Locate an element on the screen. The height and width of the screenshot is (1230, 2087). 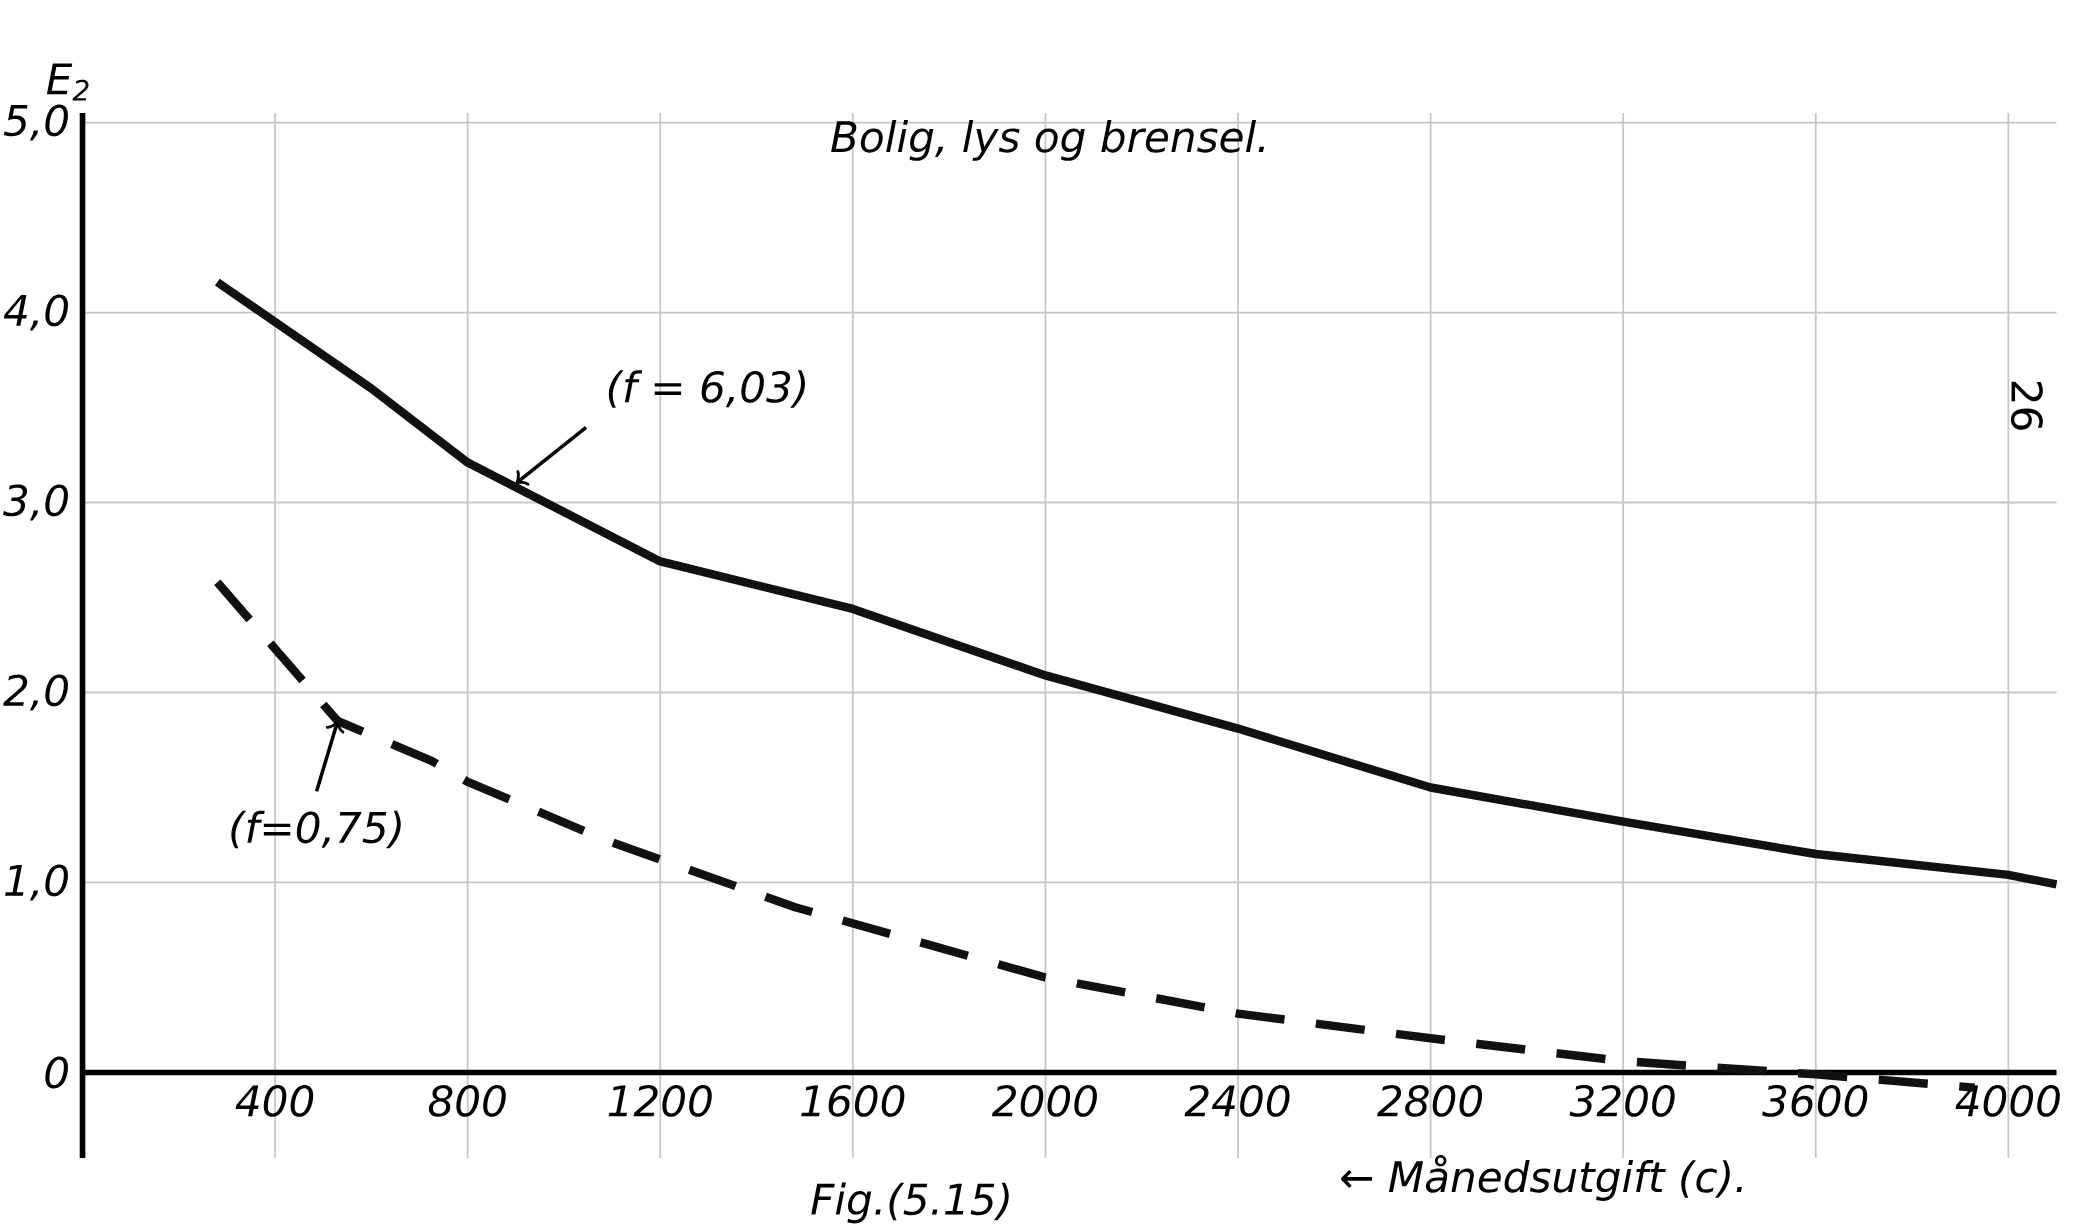
x-tick-label: 2800 is located at coordinates (1430, 1100).